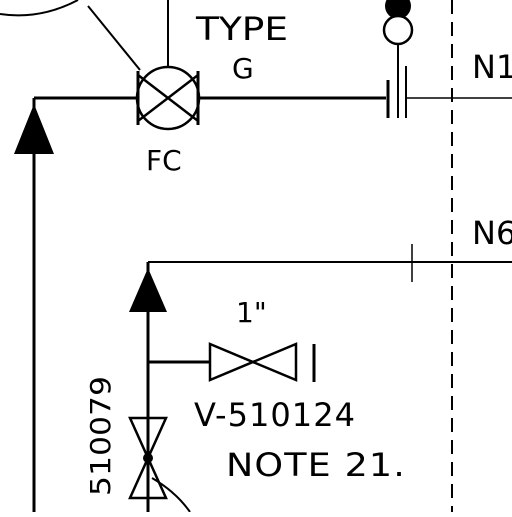 The image size is (512, 517). Describe the element at coordinates (492, 67) in the screenshot. I see `label-line-n1: N1` at that location.